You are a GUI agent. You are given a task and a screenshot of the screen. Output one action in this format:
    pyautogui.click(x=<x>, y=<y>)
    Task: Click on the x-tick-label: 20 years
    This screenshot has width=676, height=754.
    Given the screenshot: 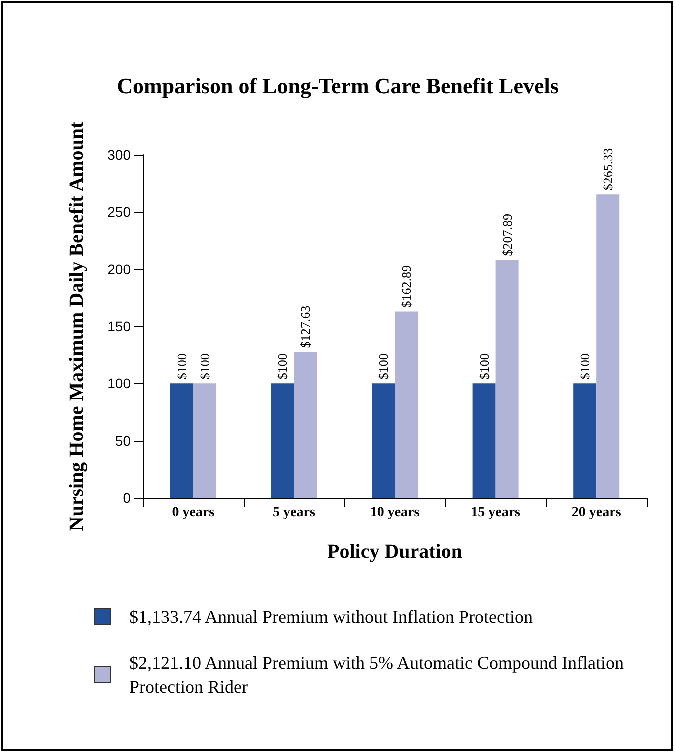 What is the action you would take?
    pyautogui.click(x=597, y=513)
    